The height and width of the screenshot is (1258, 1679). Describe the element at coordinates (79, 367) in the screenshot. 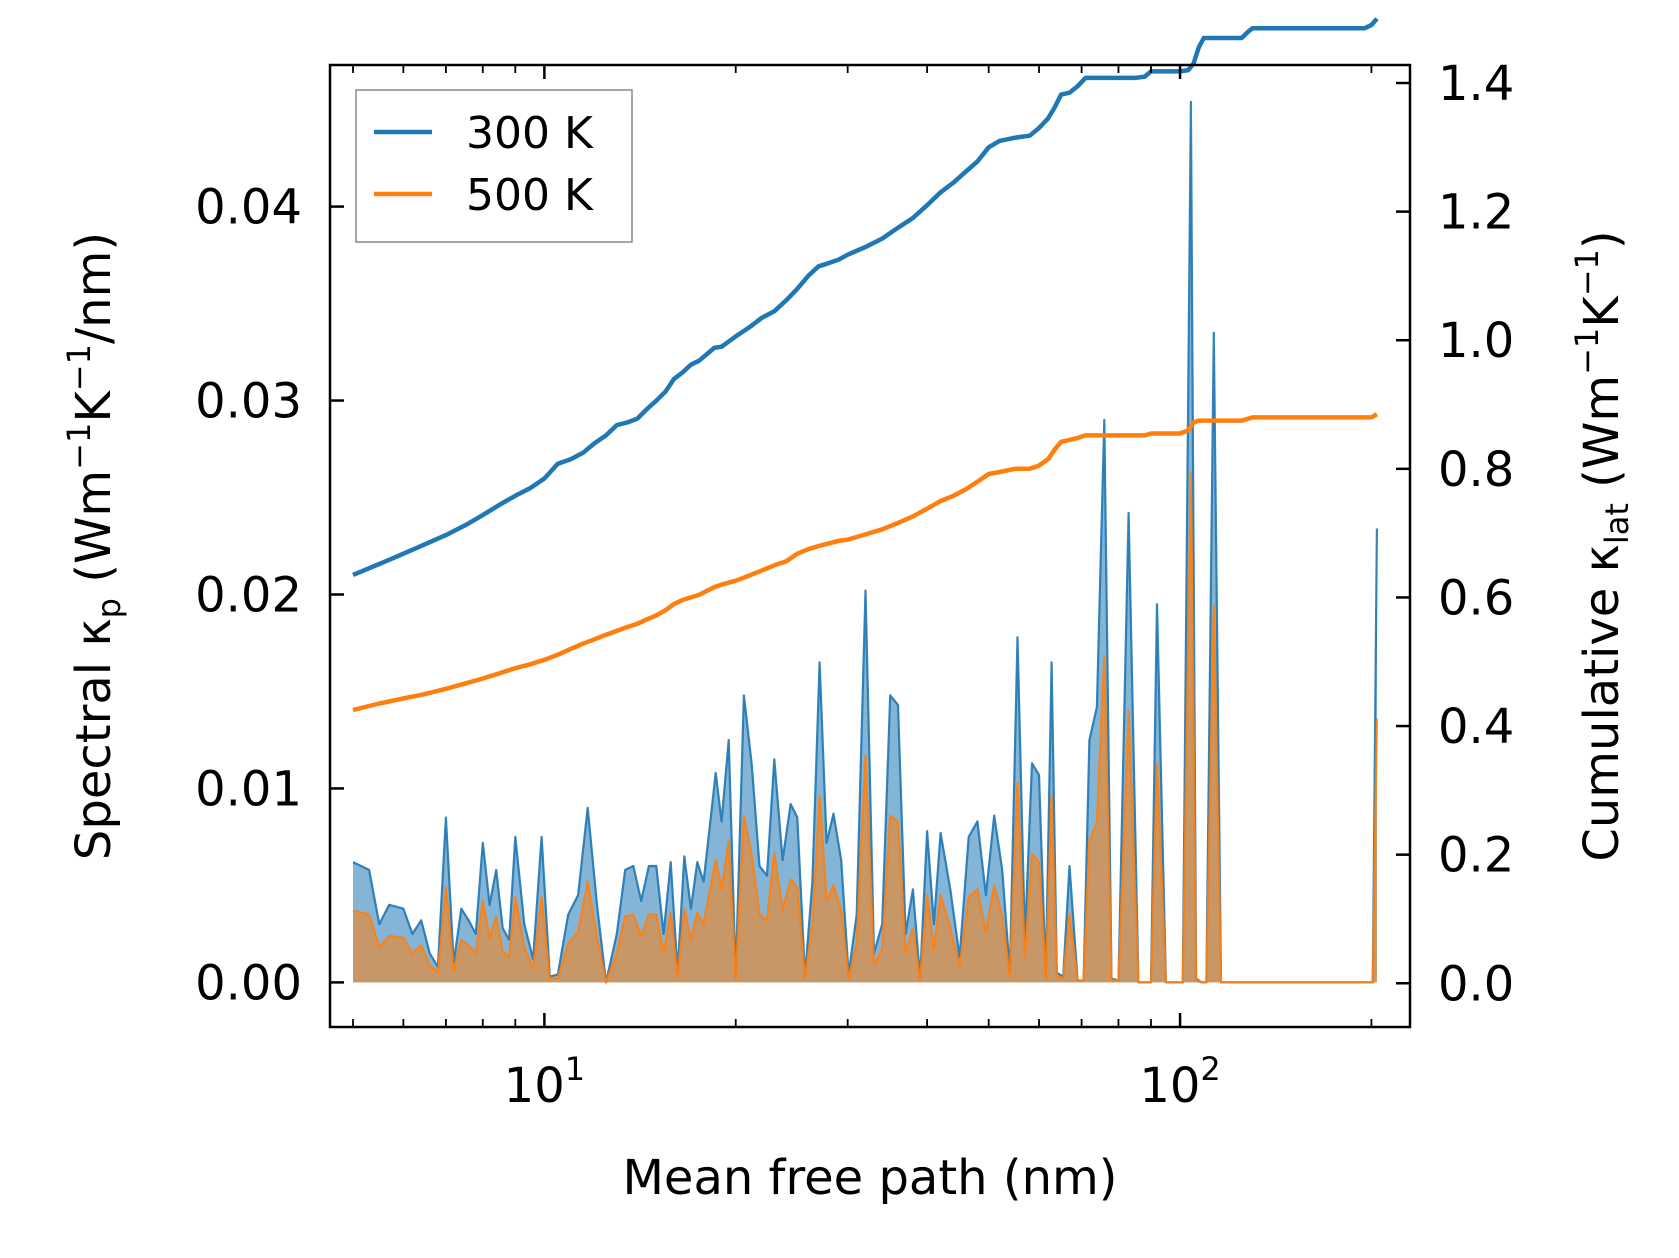

I see `left-axis-label-sup2: −1` at that location.